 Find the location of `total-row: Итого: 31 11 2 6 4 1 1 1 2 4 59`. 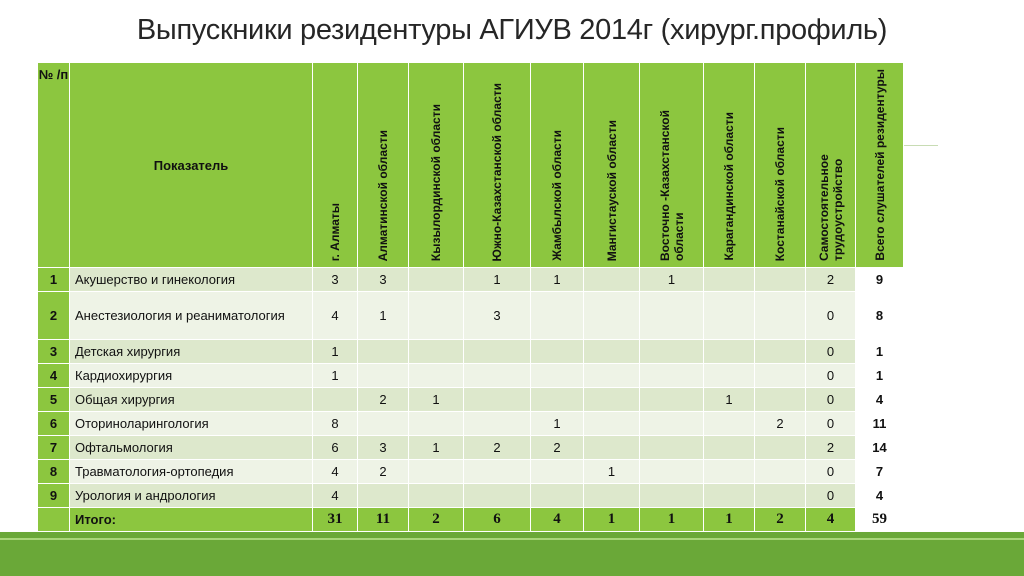

total-row: Итого: 31 11 2 6 4 1 1 1 2 4 59 is located at coordinates (470, 519).